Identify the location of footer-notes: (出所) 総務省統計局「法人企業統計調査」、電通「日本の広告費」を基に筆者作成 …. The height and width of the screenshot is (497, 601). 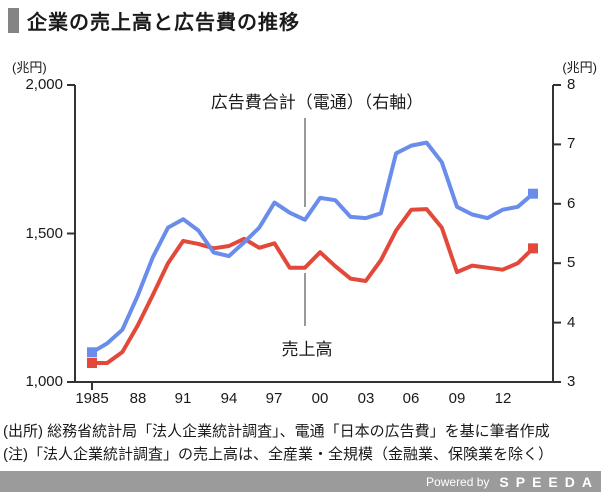
(301, 443).